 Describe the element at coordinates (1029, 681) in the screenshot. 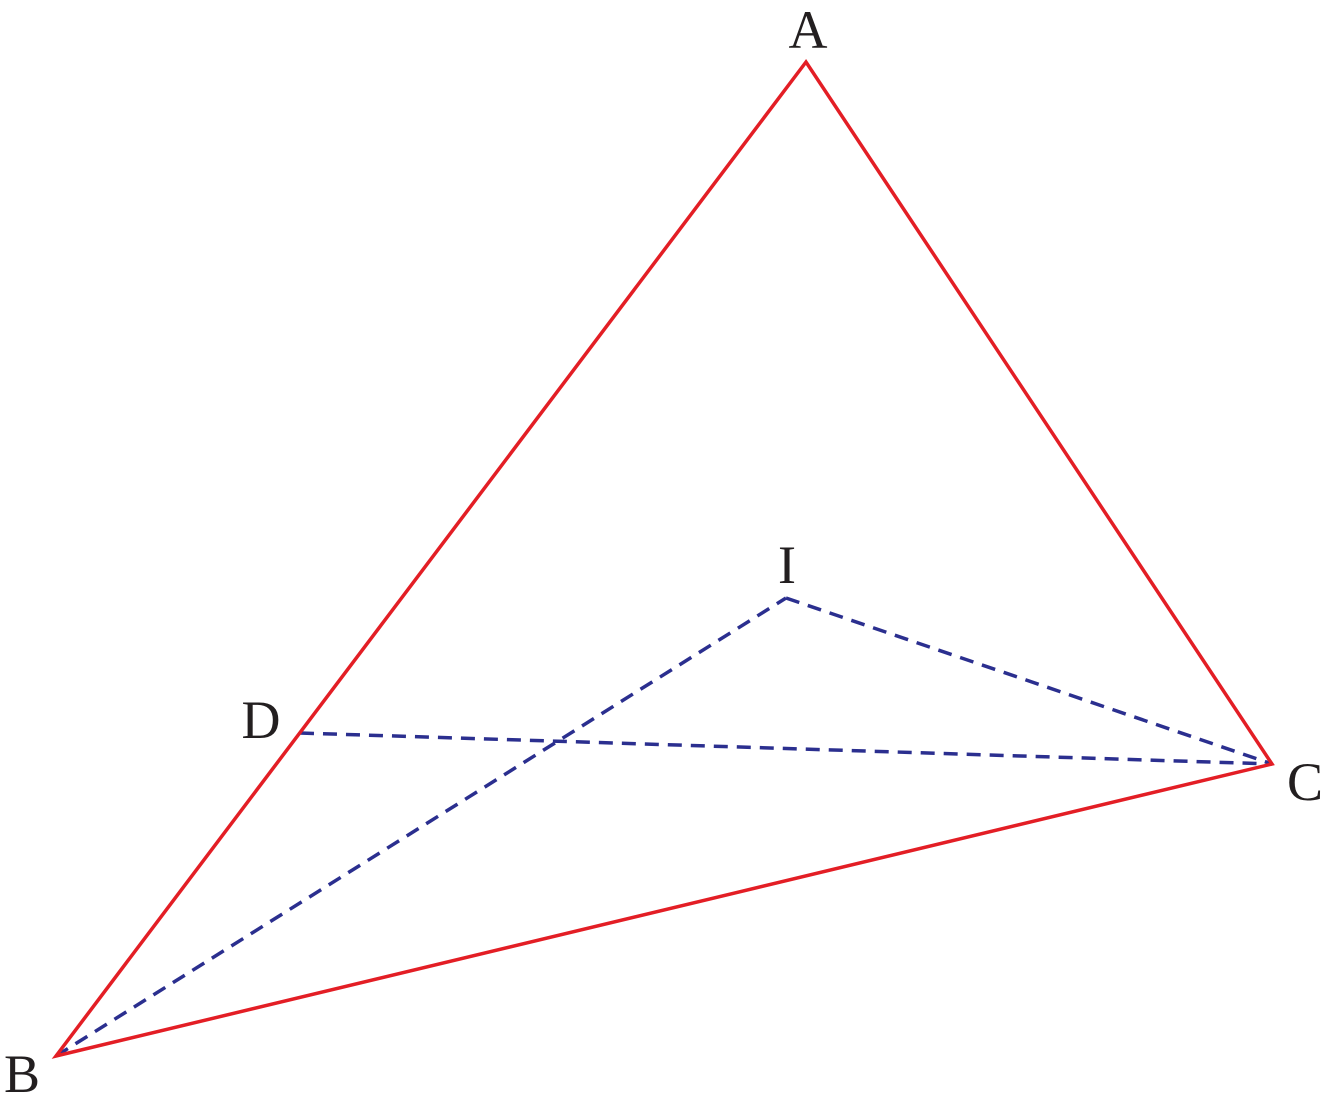

I see `segment-ic` at that location.